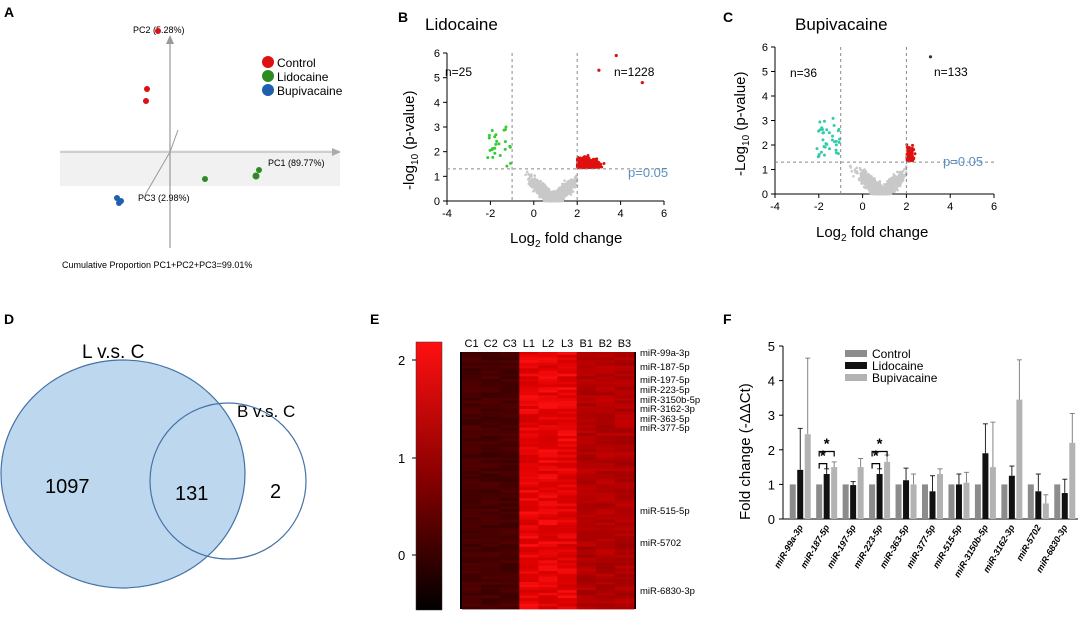  Describe the element at coordinates (930, 57) in the screenshot. I see `volcano-point-outlier` at that location.